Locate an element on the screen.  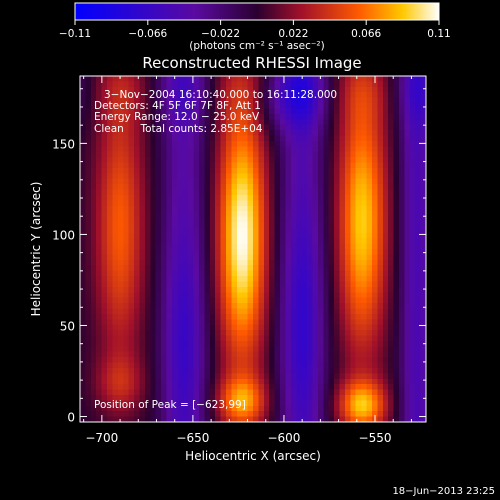
x-tick-label: −650 is located at coordinates (192, 438).